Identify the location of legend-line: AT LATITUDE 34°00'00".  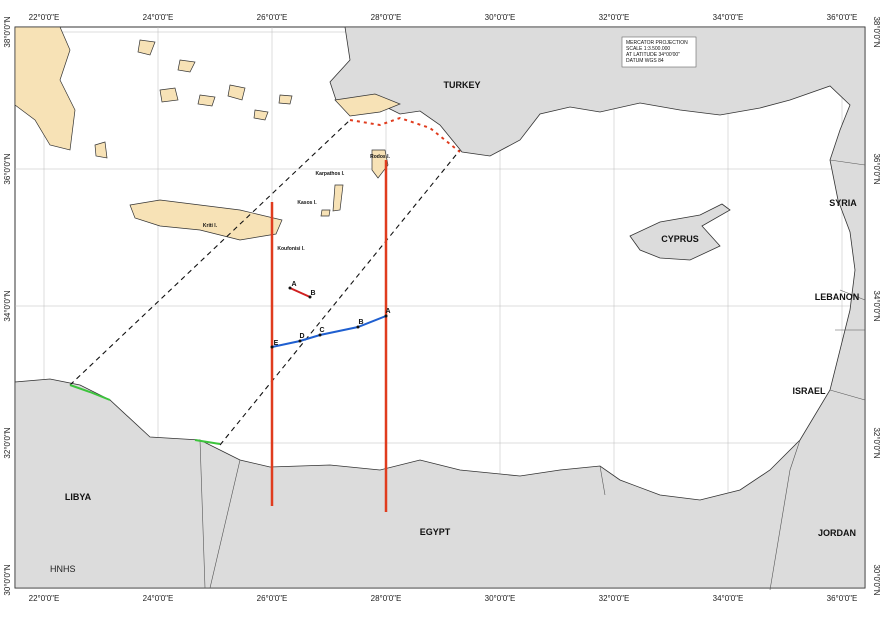
(653, 55).